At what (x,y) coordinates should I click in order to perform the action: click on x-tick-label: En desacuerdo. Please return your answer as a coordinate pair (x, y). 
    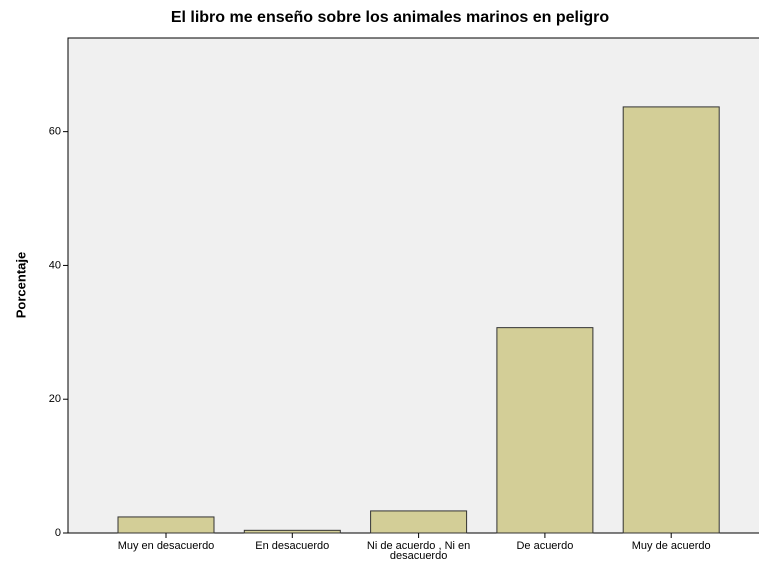
    Looking at the image, I should click on (292, 546).